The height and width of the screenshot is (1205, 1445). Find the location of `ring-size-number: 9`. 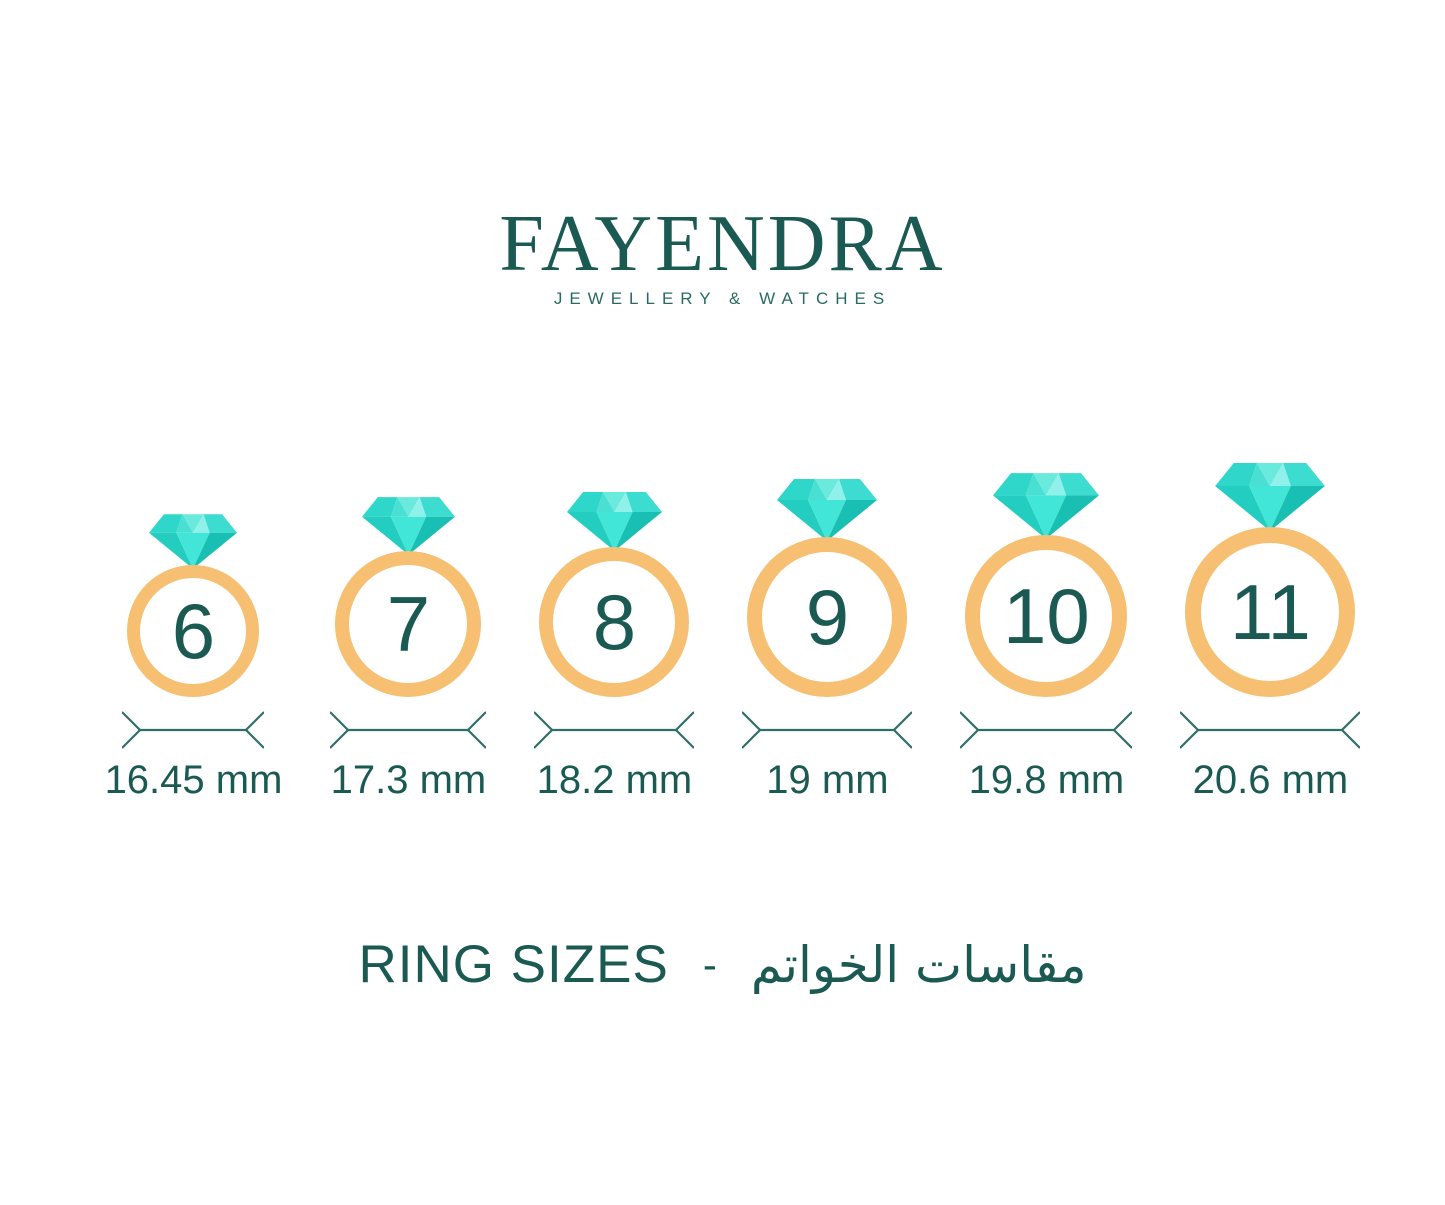

ring-size-number: 9 is located at coordinates (827, 617).